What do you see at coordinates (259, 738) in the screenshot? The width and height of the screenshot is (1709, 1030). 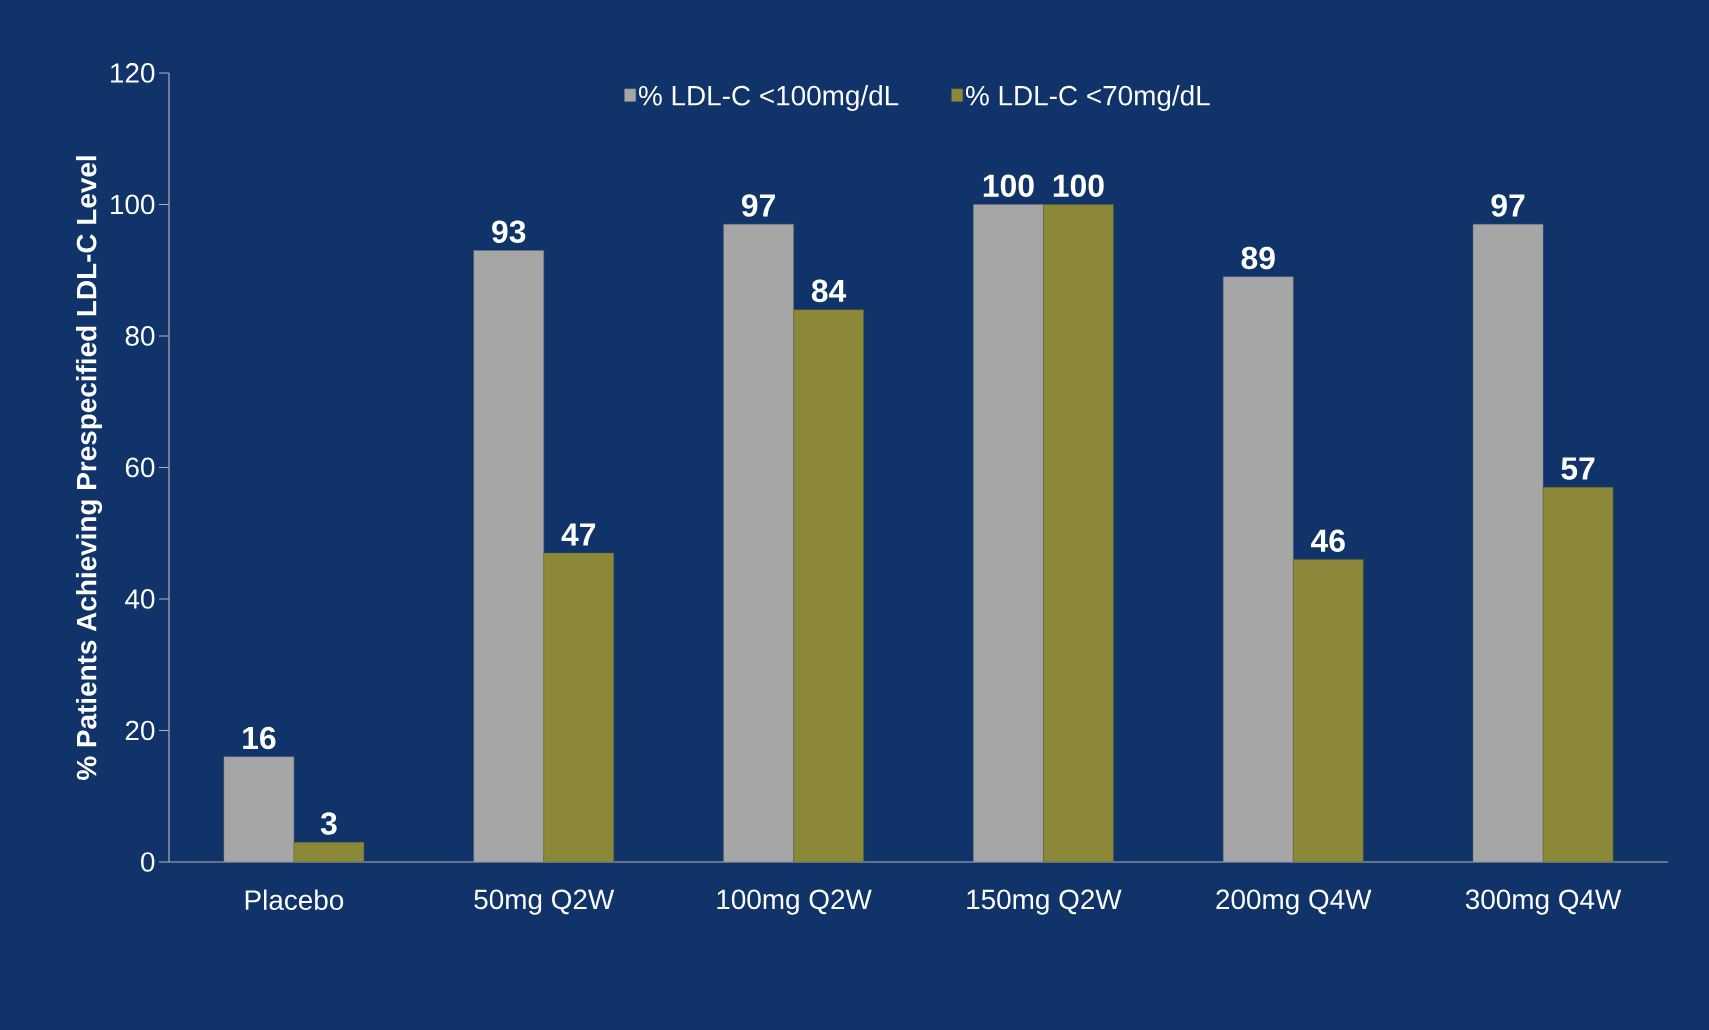 I see `data-label: 16` at bounding box center [259, 738].